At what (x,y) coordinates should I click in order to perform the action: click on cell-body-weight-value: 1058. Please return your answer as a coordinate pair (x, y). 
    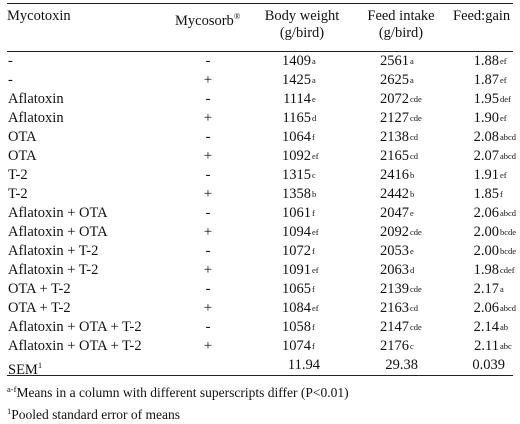
    Looking at the image, I should click on (296, 327).